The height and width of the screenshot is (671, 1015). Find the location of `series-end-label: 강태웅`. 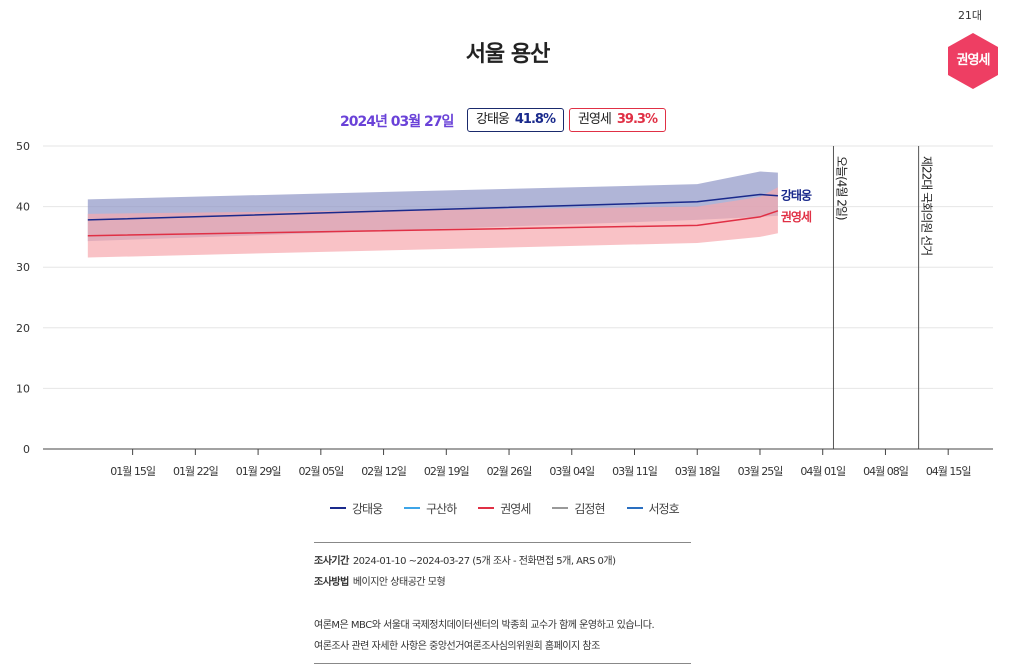

series-end-label: 강태웅 is located at coordinates (796, 195).